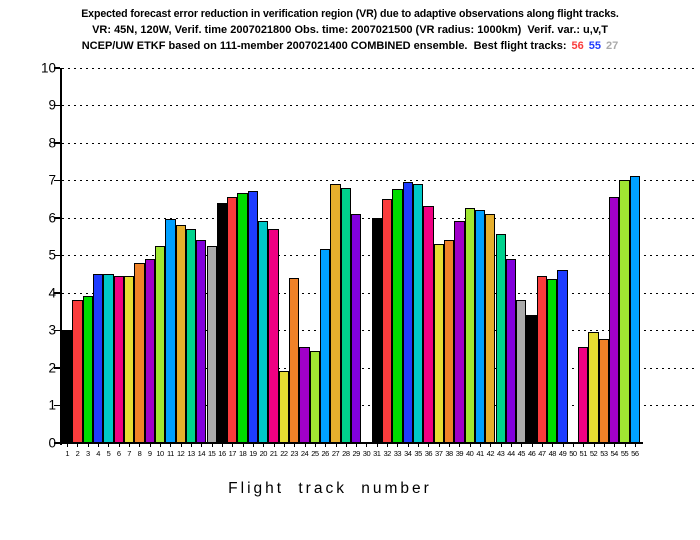 The width and height of the screenshot is (700, 540). I want to click on x-tick-label-26: 26, so click(325, 453).